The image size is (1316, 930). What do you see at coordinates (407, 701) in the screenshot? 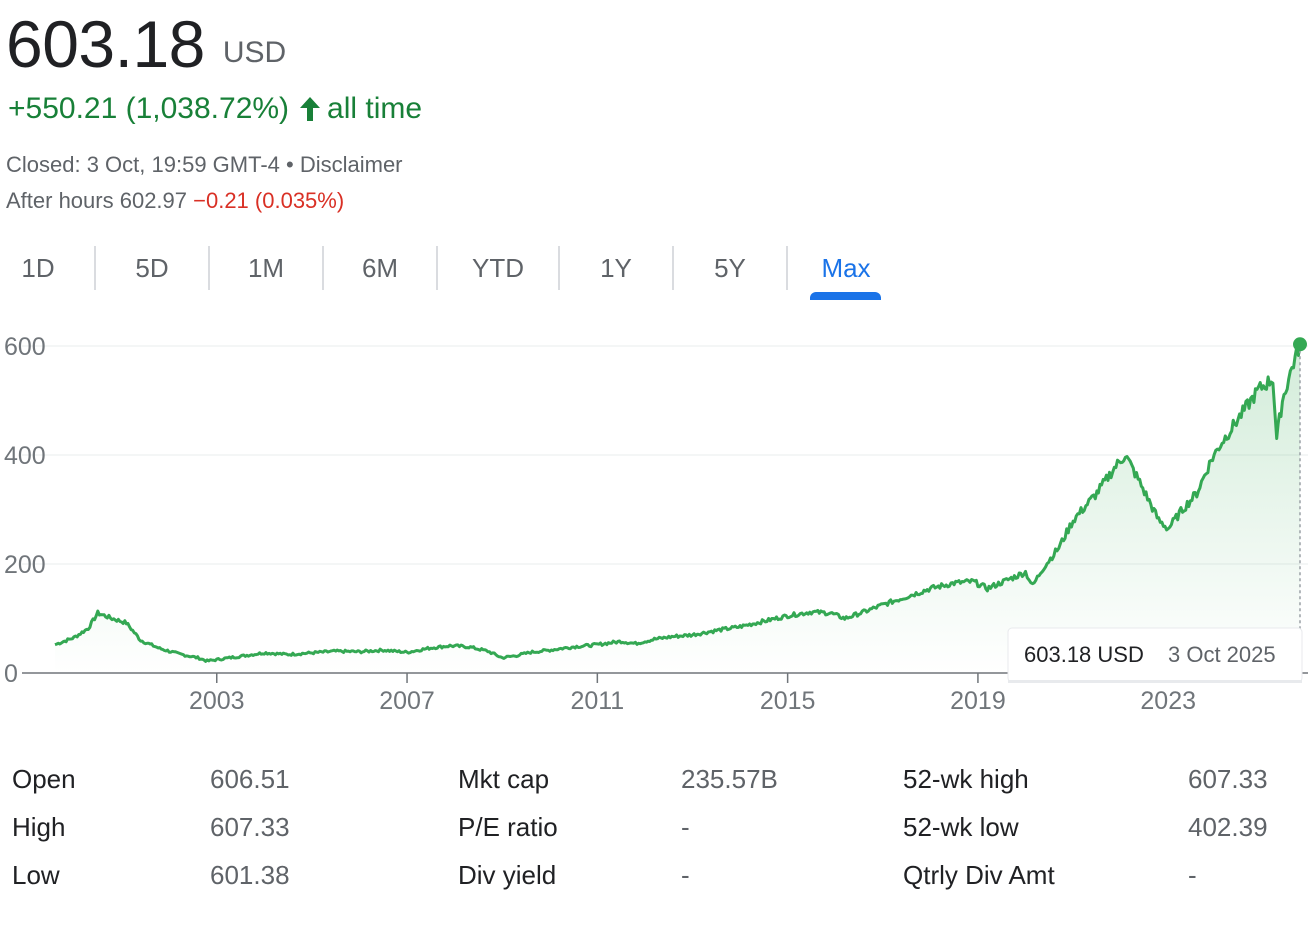
I see `x-tick-label: 2007` at bounding box center [407, 701].